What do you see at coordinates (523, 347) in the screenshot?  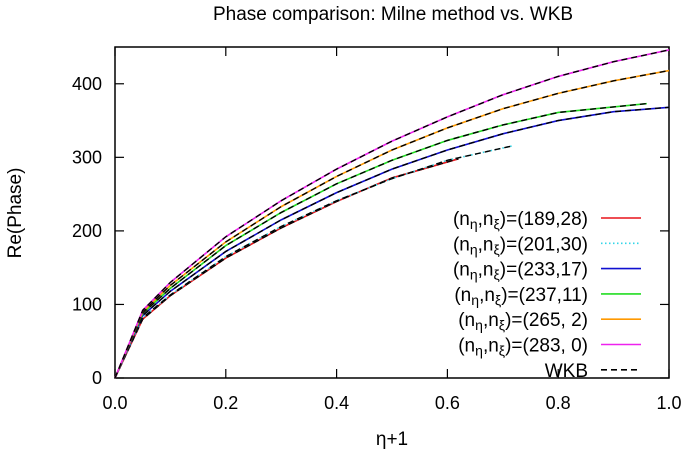 I see `legend-entry: (nη,nξ)=(283, 0)` at bounding box center [523, 347].